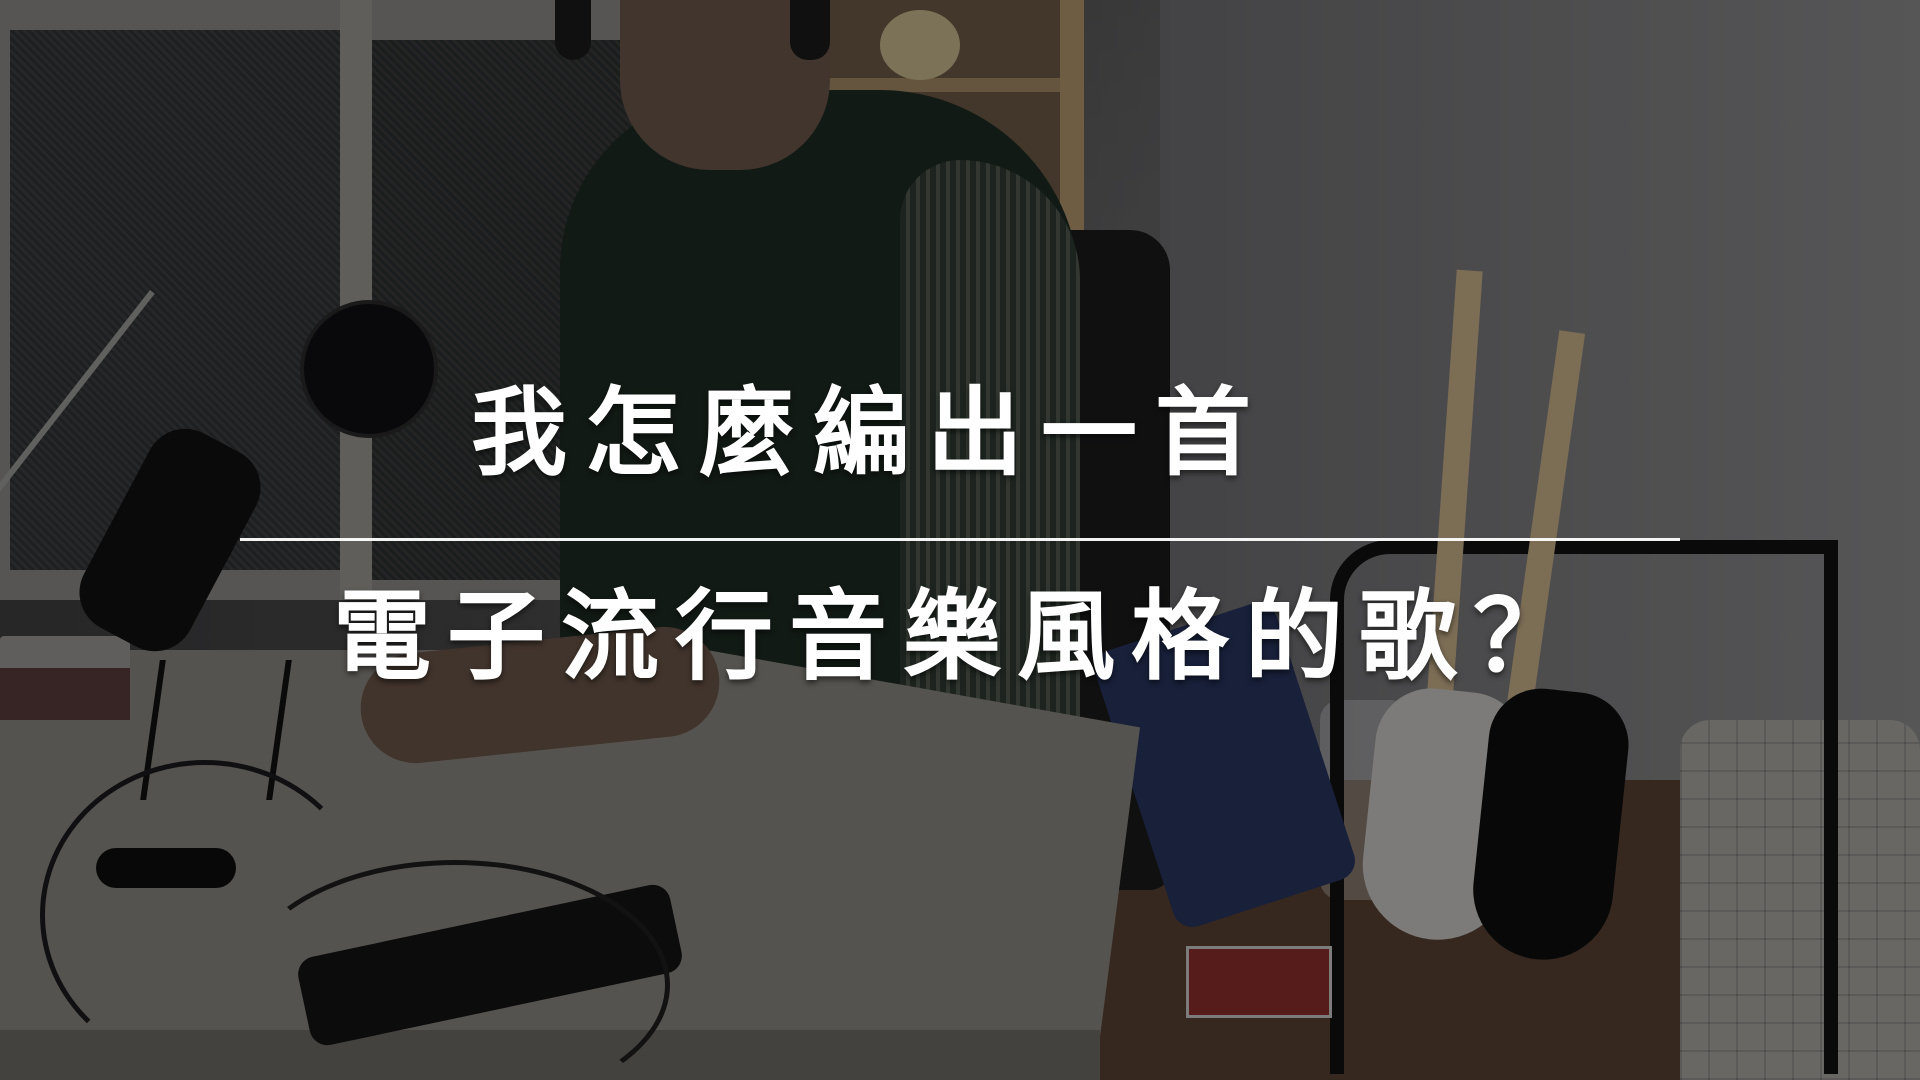 The height and width of the screenshot is (1080, 1920). I want to click on laptop-base, so click(65, 694).